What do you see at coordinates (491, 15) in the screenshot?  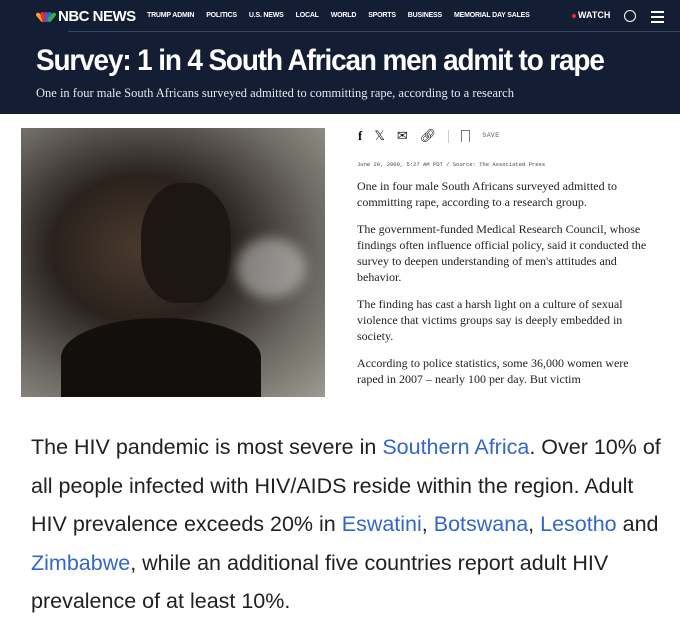 I see `nav-memorial-day-sales: MEMORIAL DAY SALES` at bounding box center [491, 15].